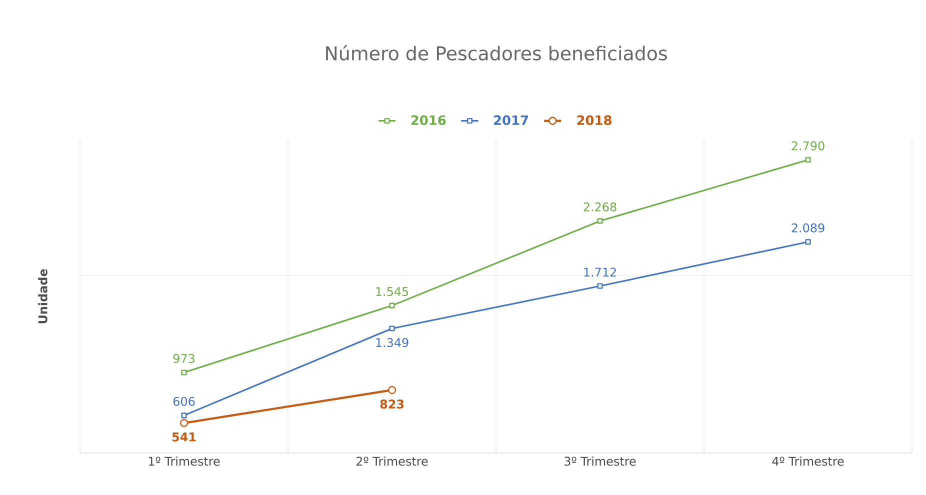 This screenshot has height=495, width=926. What do you see at coordinates (594, 120) in the screenshot?
I see `legend-label: 2018` at bounding box center [594, 120].